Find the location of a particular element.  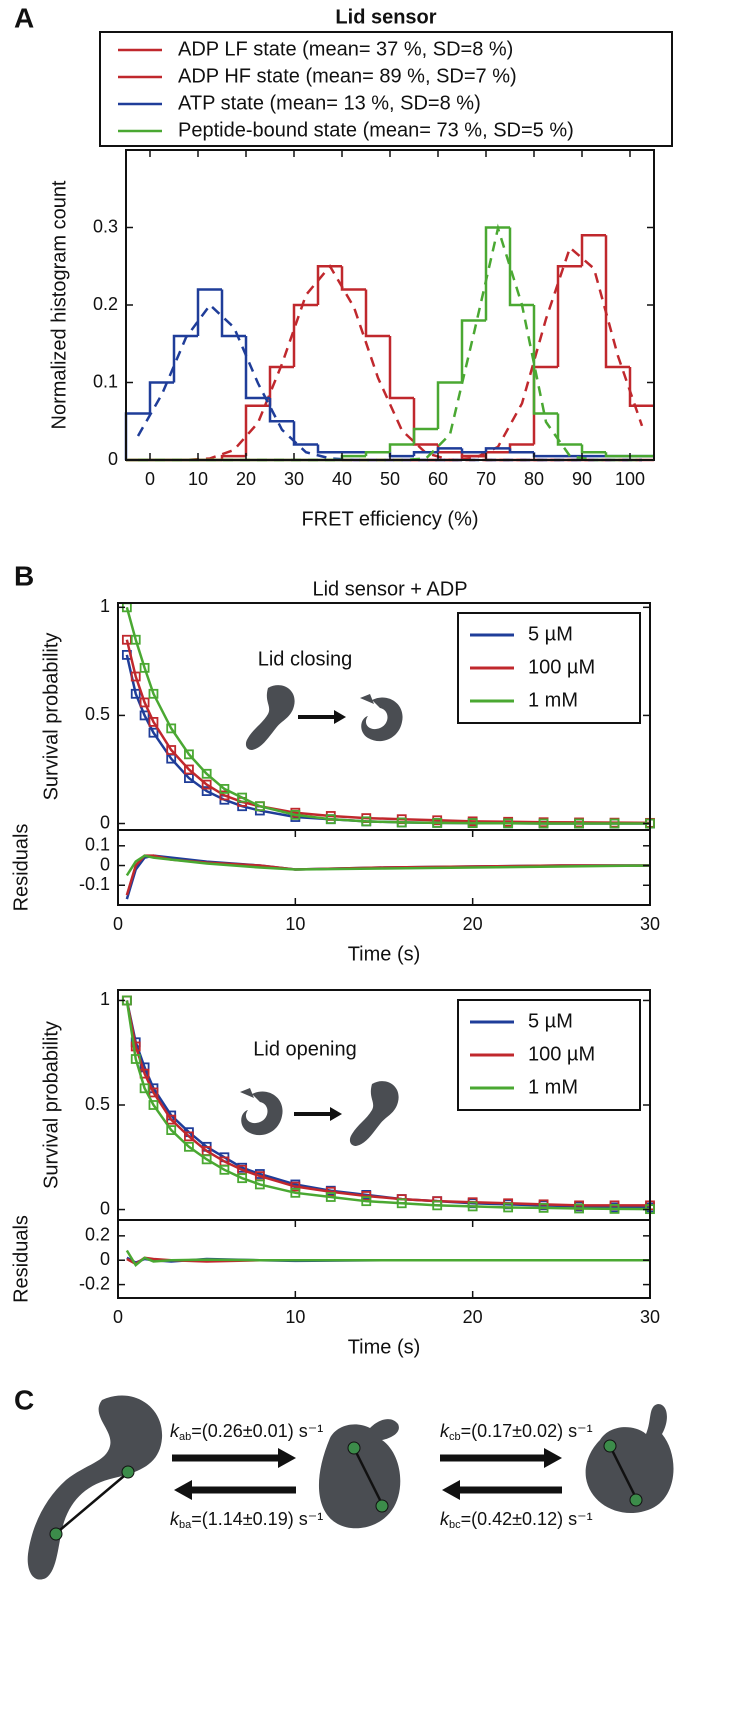

state-b is located at coordinates (359, 1474).